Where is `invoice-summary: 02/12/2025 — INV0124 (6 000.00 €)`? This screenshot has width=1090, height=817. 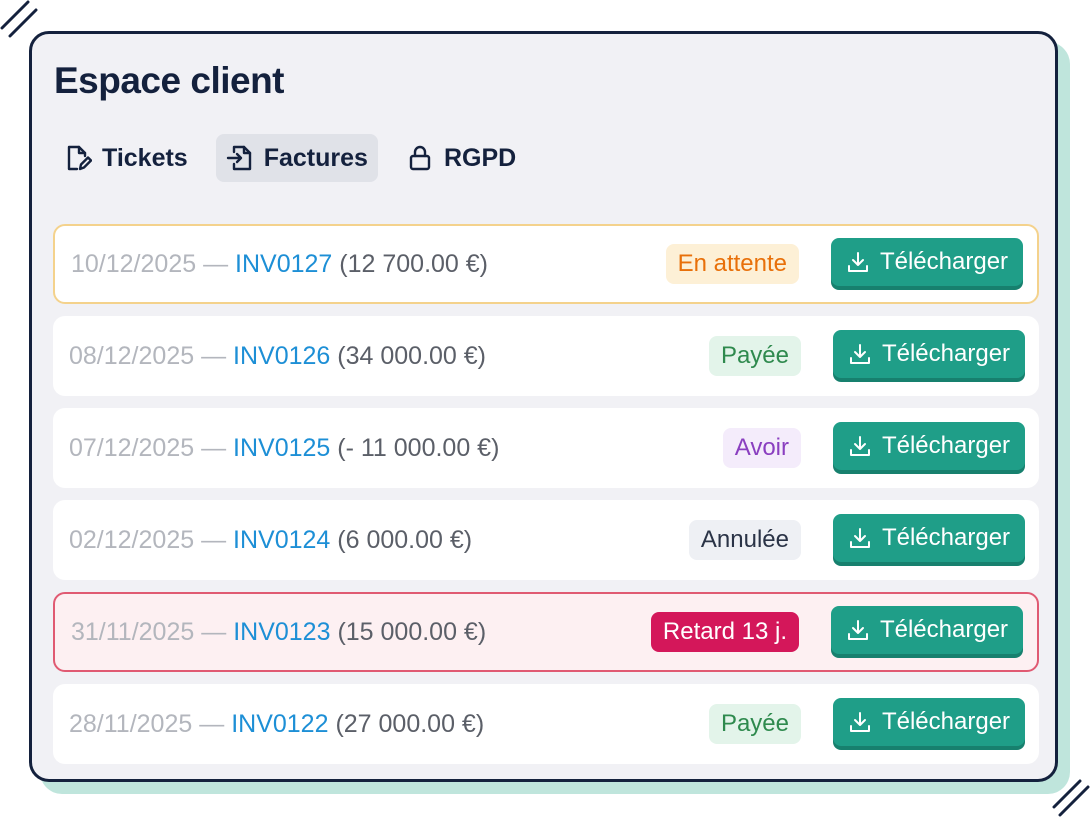 invoice-summary: 02/12/2025 — INV0124 (6 000.00 €) is located at coordinates (379, 540).